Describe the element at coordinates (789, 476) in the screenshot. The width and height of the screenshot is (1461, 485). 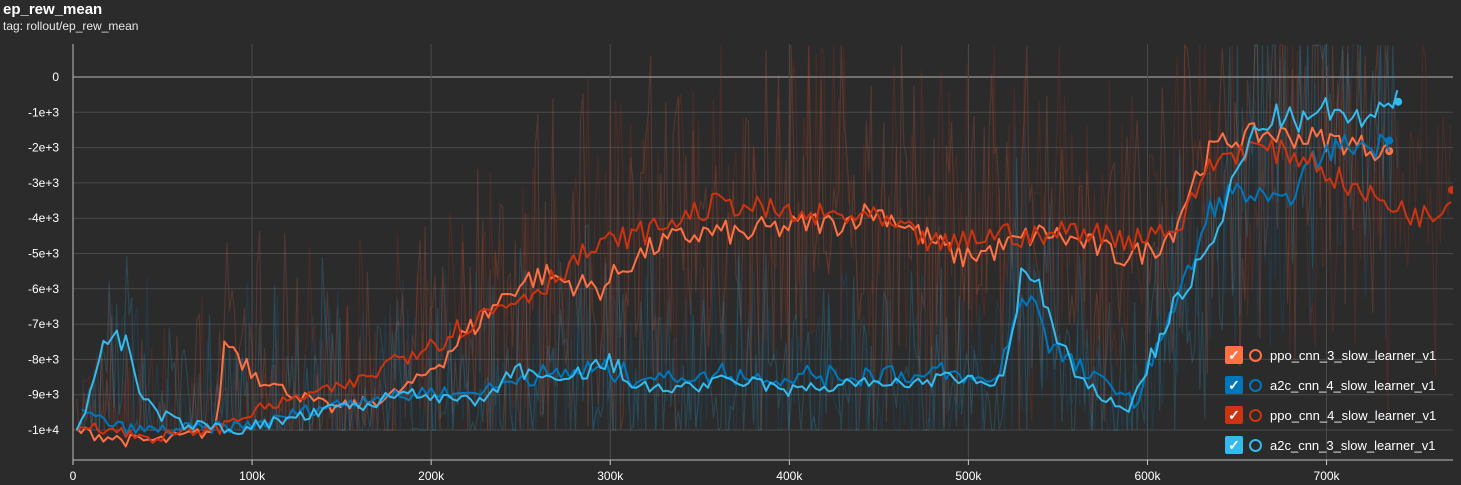
I see `x-tick-label: 400k` at that location.